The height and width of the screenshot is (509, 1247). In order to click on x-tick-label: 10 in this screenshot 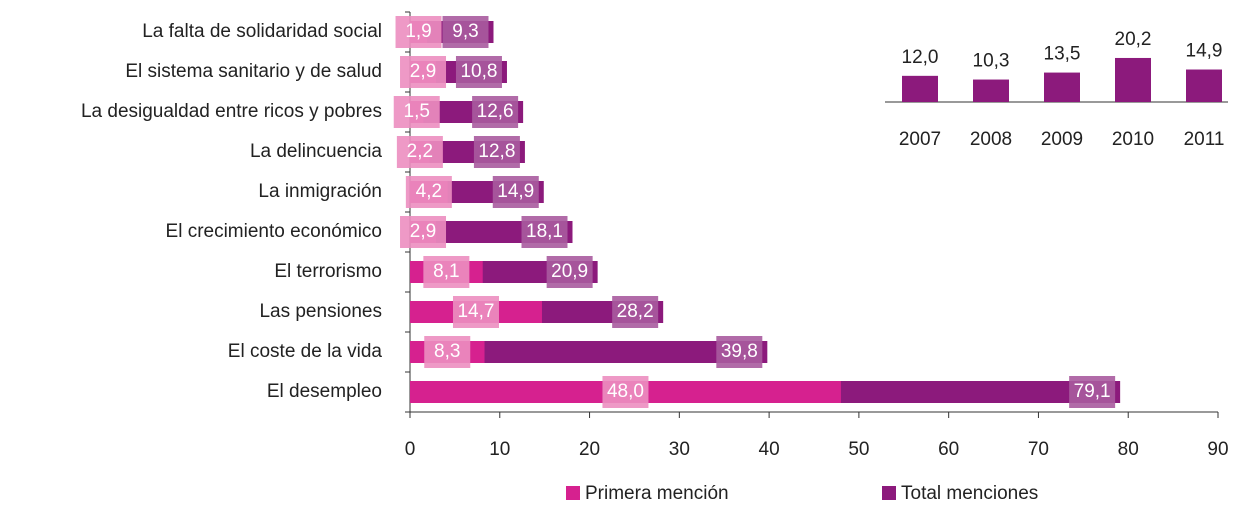, I will do `click(499, 449)`.